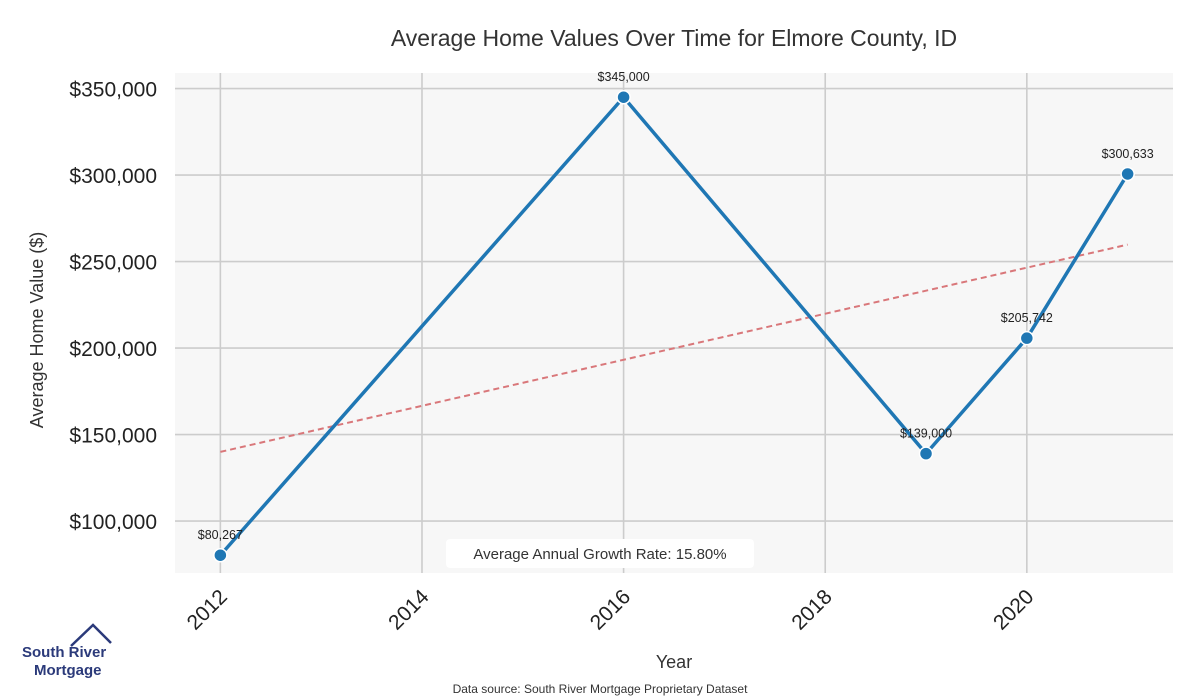 This screenshot has height=700, width=1200. I want to click on y-tick-label: $300,000, so click(113, 176).